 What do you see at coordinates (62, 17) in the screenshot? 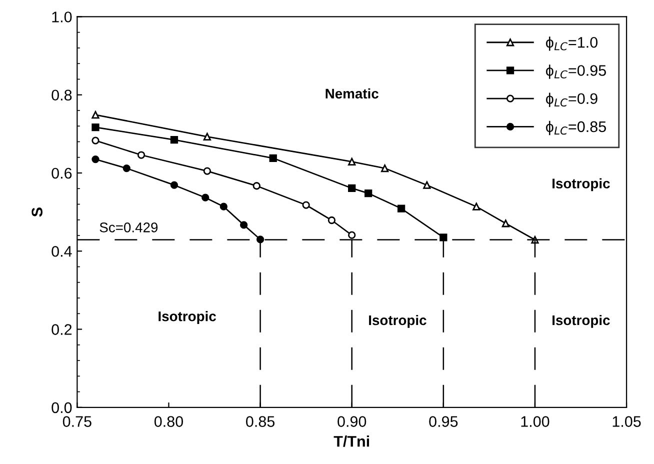
I see `y-tick-label: 1.0` at bounding box center [62, 17].